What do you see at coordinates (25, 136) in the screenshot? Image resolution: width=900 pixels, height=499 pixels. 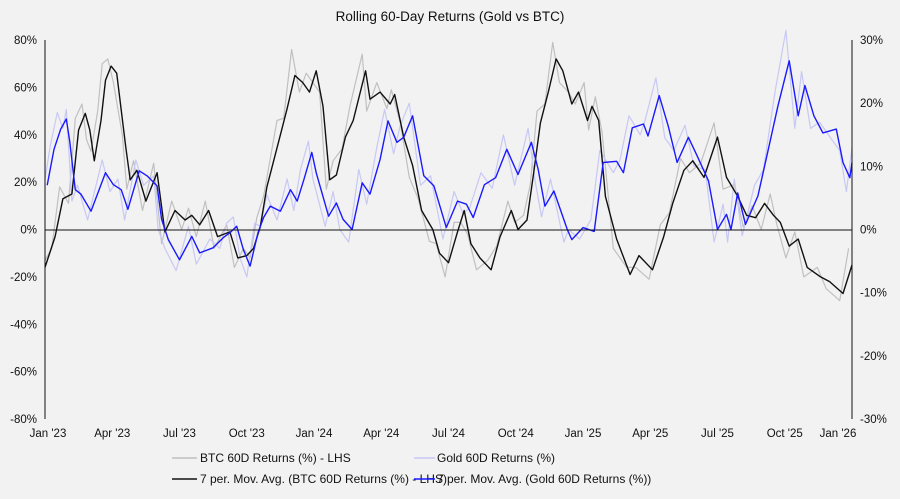 I see `left-axis-tick-label: 40%` at bounding box center [25, 136].